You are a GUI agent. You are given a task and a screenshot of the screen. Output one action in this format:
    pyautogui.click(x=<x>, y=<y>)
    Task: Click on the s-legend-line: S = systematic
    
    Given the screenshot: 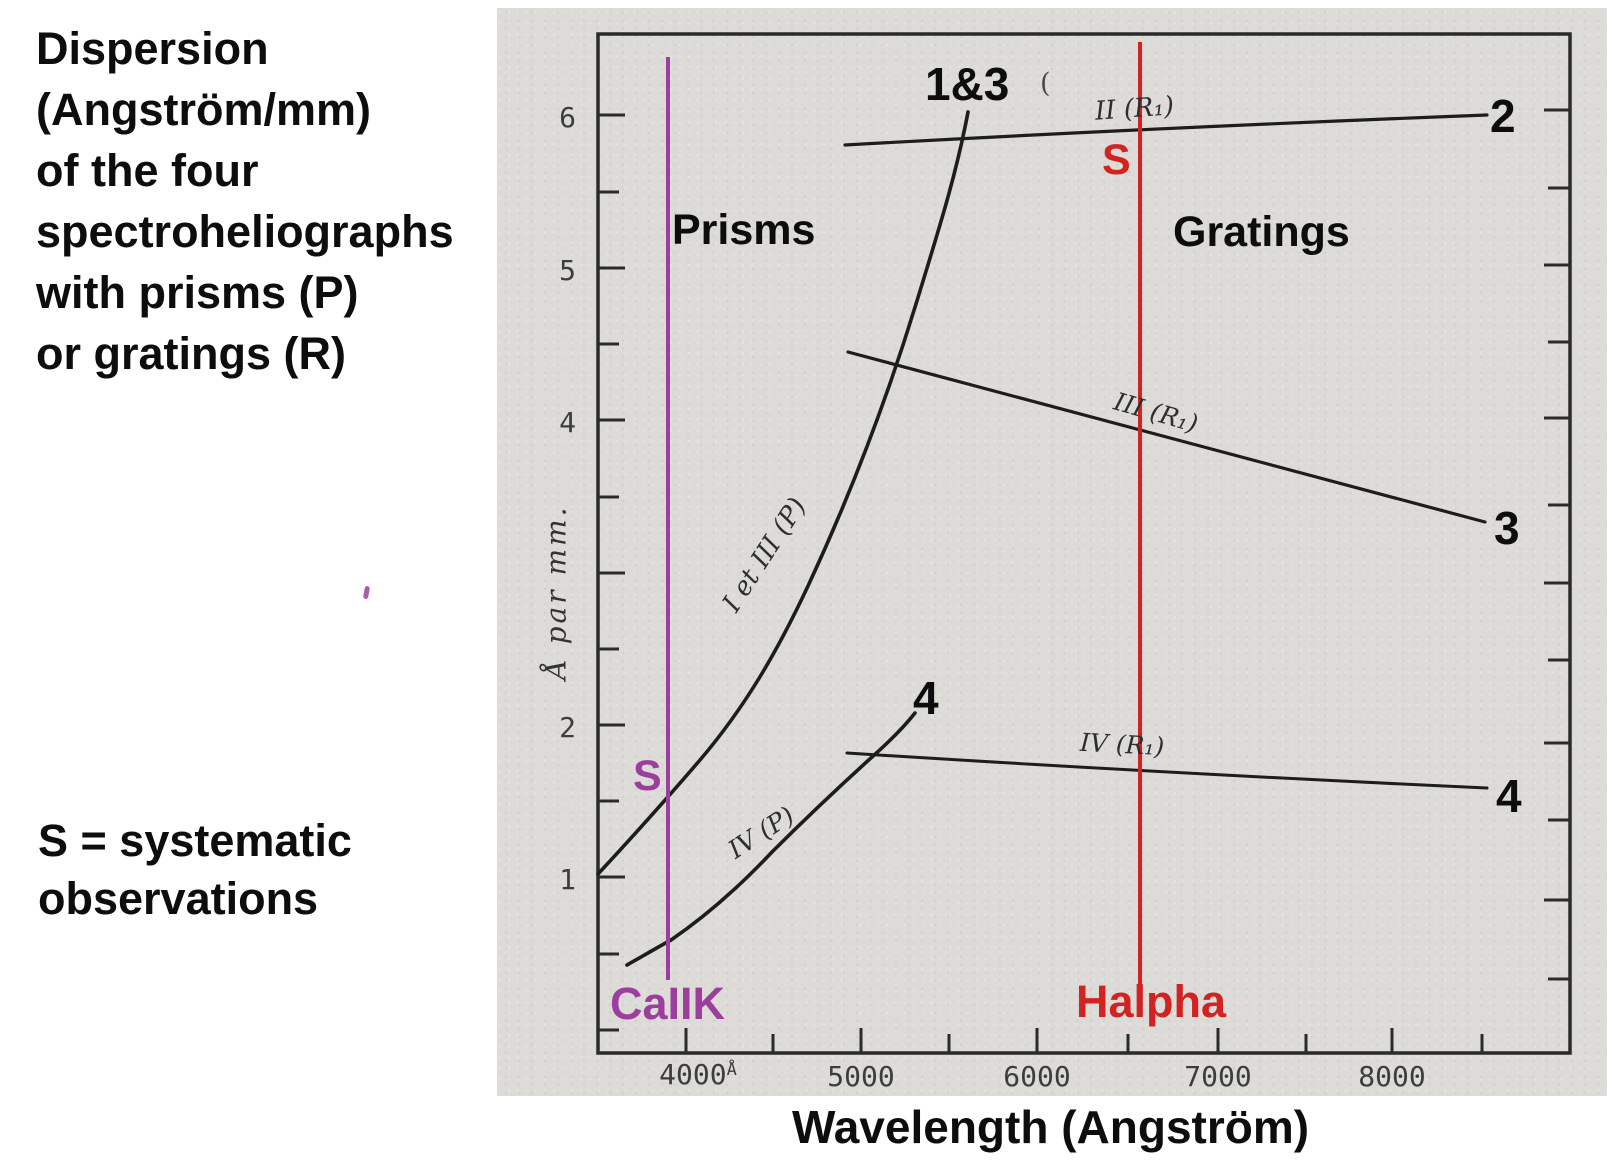 What is the action you would take?
    pyautogui.click(x=195, y=840)
    